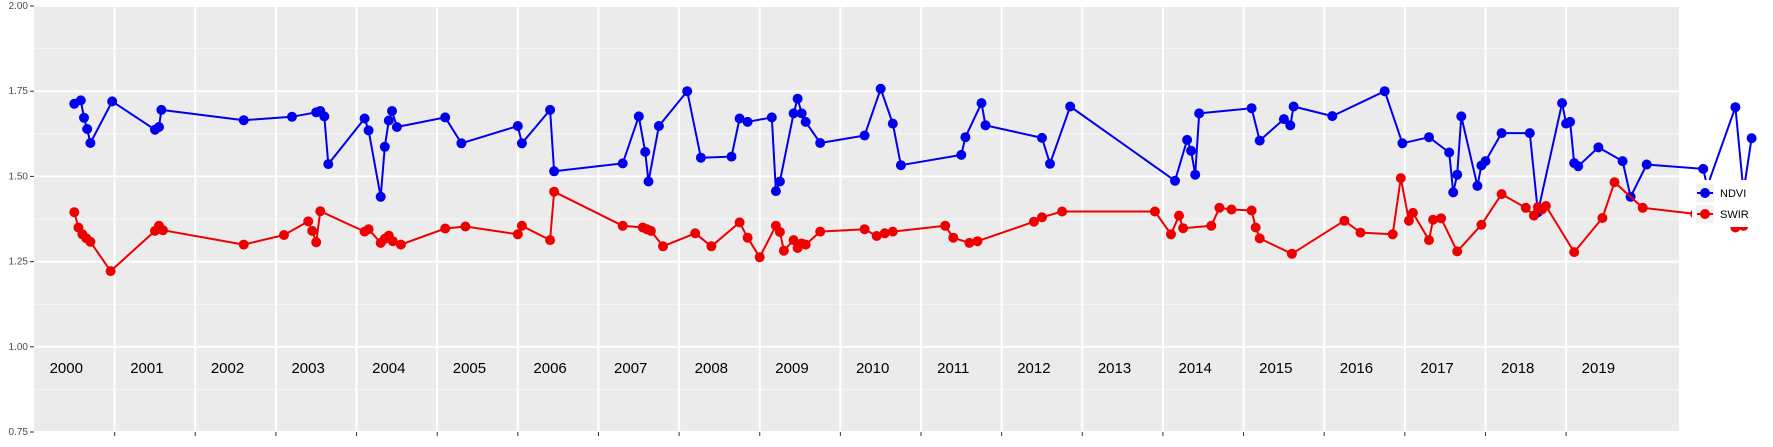  Describe the element at coordinates (19, 176) in the screenshot. I see `y-tick-label: 1.50` at that location.